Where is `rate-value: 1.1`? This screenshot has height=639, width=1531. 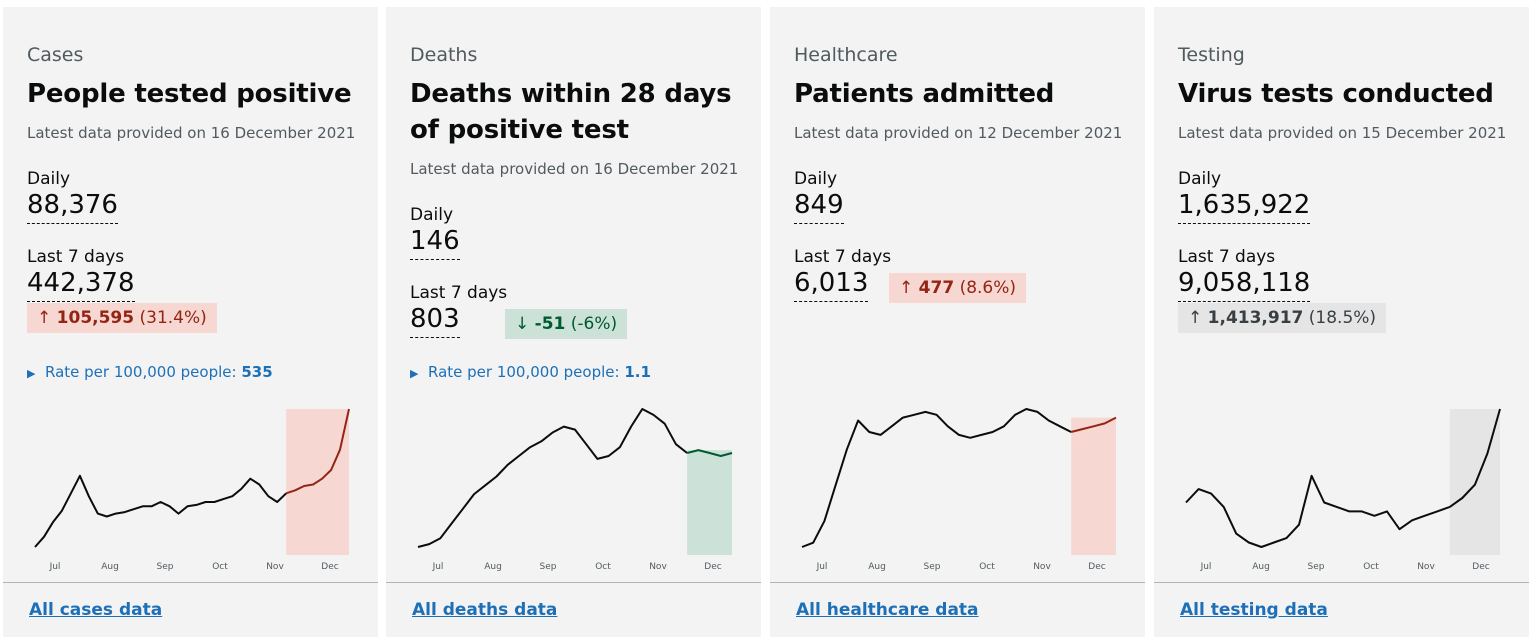 rate-value: 1.1 is located at coordinates (637, 372).